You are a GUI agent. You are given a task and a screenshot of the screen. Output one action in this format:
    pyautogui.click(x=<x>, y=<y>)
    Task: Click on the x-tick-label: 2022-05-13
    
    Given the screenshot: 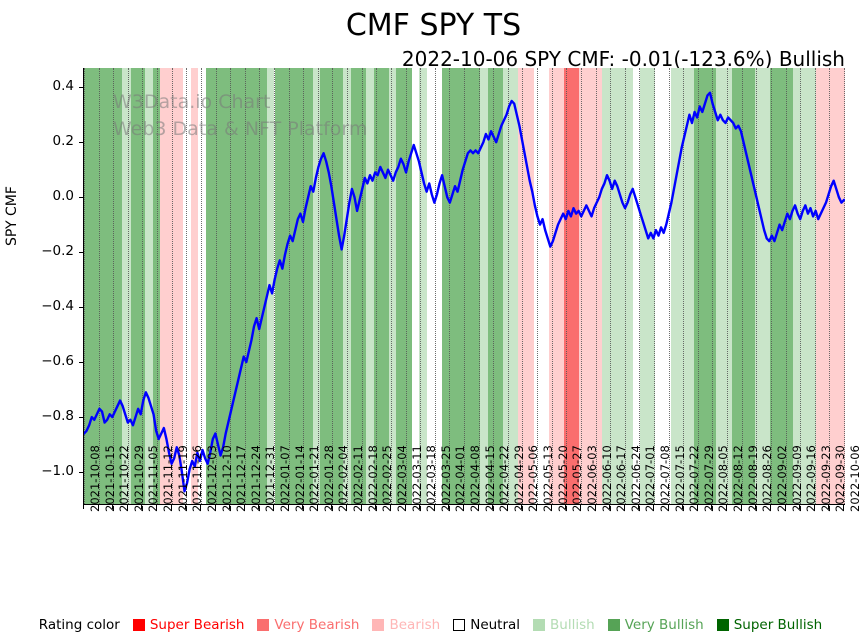 What is the action you would take?
    pyautogui.click(x=548, y=478)
    